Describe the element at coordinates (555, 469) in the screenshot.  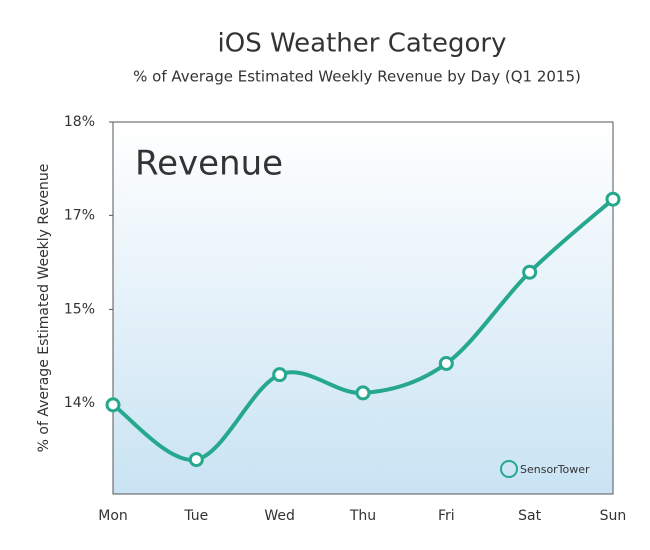
I see `logo: SensorTower` at that location.